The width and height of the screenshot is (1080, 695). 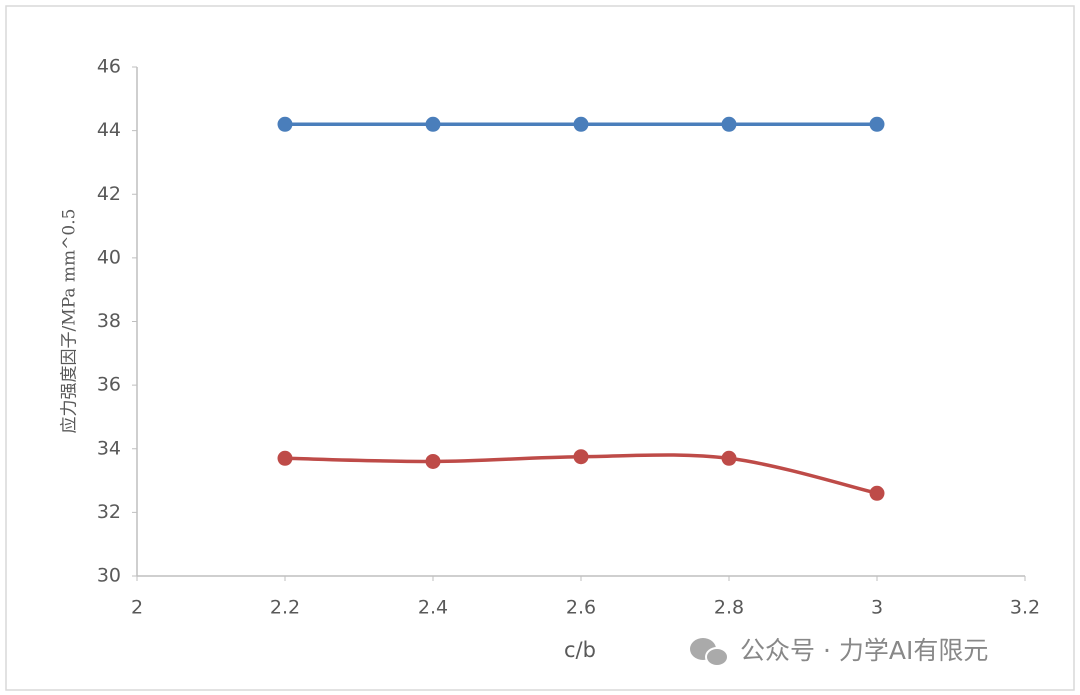 I want to click on watermark: 公众号 · 力学AI有限元, so click(x=864, y=650).